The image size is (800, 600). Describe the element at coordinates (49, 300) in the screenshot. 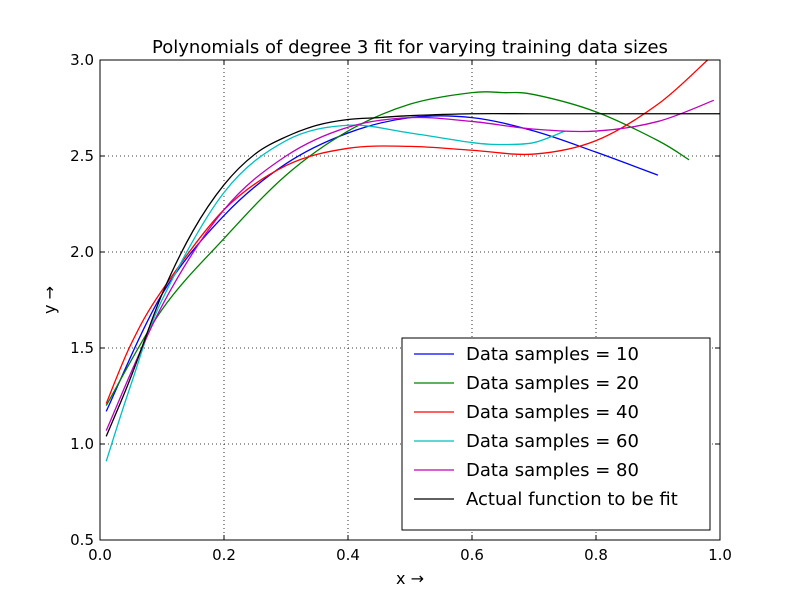

I see `y-axis-label: y →` at that location.